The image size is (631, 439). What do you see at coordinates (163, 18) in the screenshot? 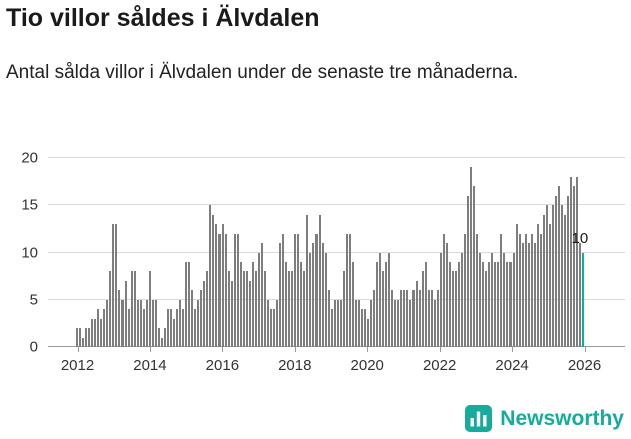
I see `page-title: Tio villor såldes i Älvdalen` at bounding box center [163, 18].